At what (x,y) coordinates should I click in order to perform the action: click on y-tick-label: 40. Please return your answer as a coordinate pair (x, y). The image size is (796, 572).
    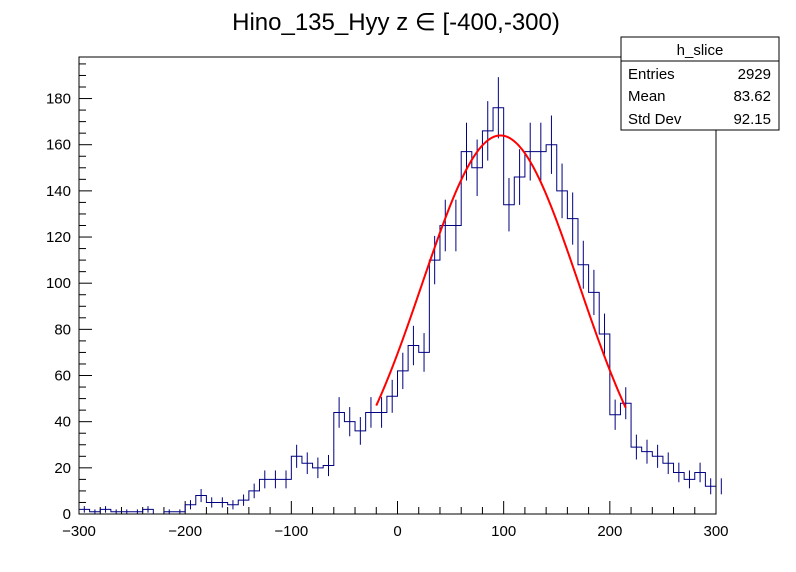
    Looking at the image, I should click on (62, 422).